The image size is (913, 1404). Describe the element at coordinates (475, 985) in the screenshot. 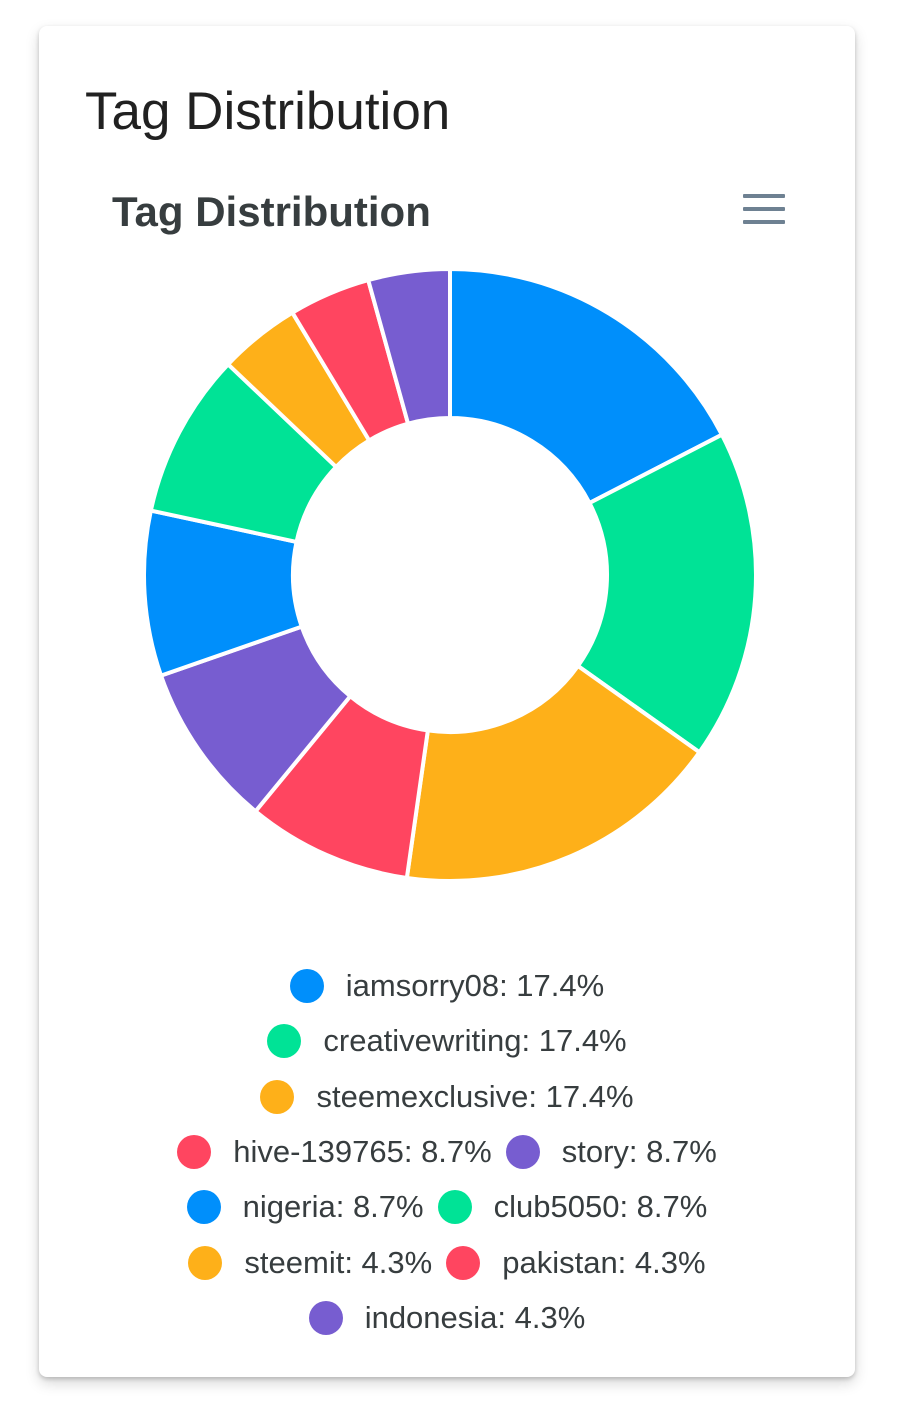

I see `legend-label: iamsorry08: 17.4%` at that location.